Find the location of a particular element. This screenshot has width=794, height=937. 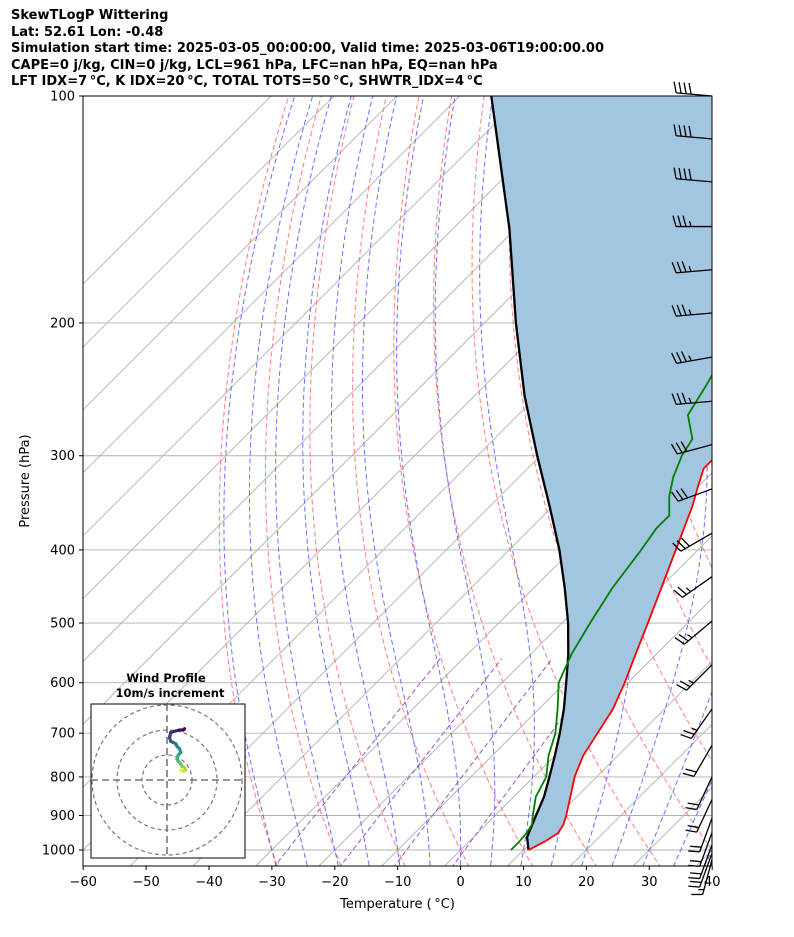

x-tick-label: −40 is located at coordinates (208, 882).